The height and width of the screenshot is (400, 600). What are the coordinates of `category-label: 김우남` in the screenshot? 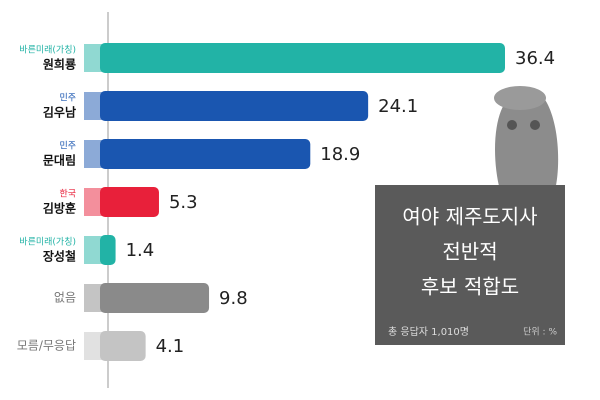 It's located at (59, 112).